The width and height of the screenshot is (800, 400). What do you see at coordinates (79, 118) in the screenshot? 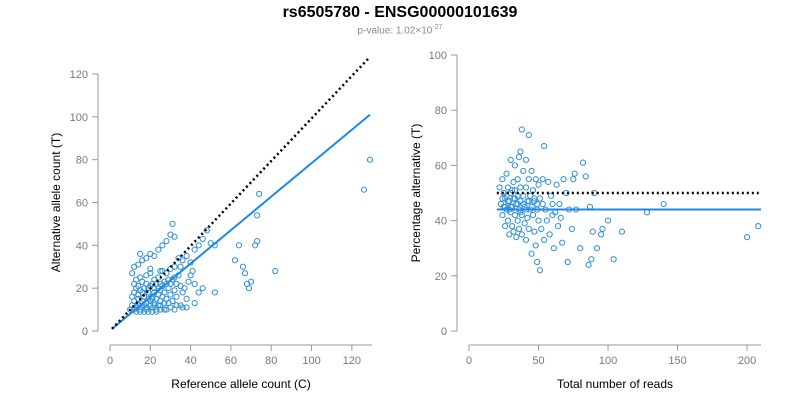
I see `left-y-tick-label: 100` at bounding box center [79, 118].